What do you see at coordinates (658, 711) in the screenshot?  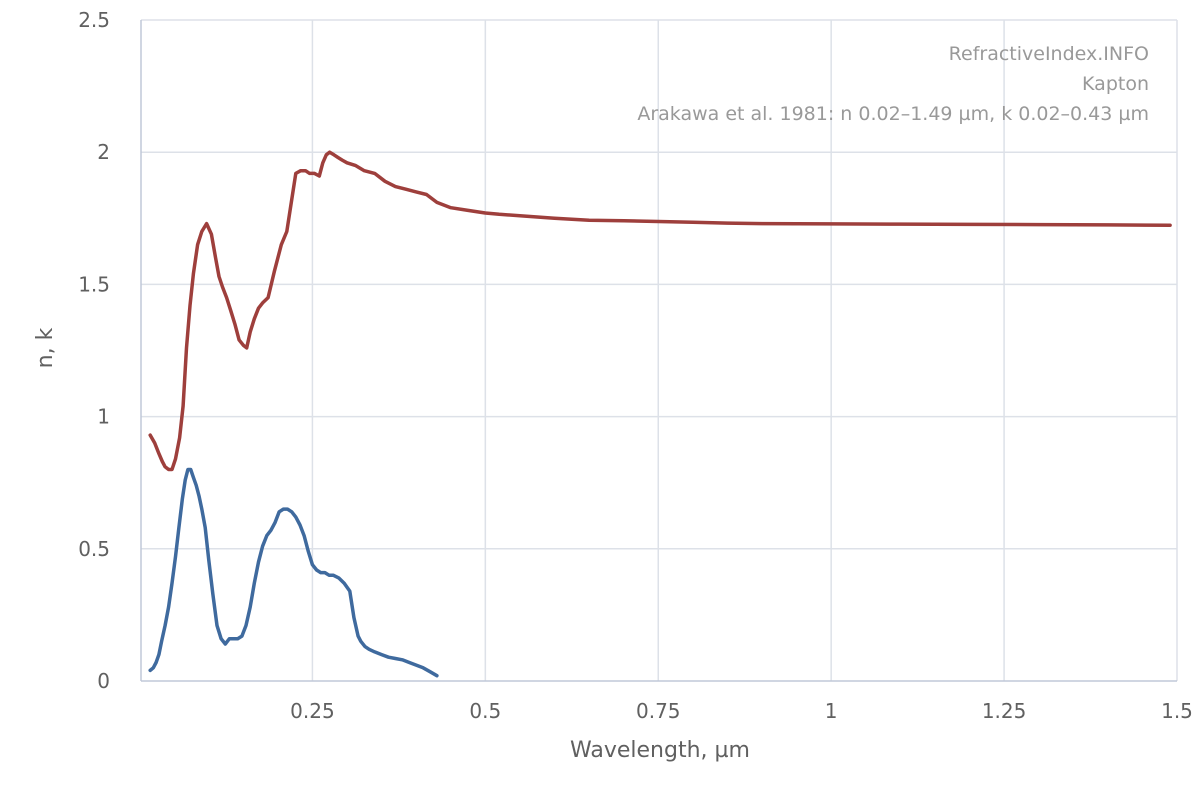 I see `x-tick-label: 0.75` at bounding box center [658, 711].